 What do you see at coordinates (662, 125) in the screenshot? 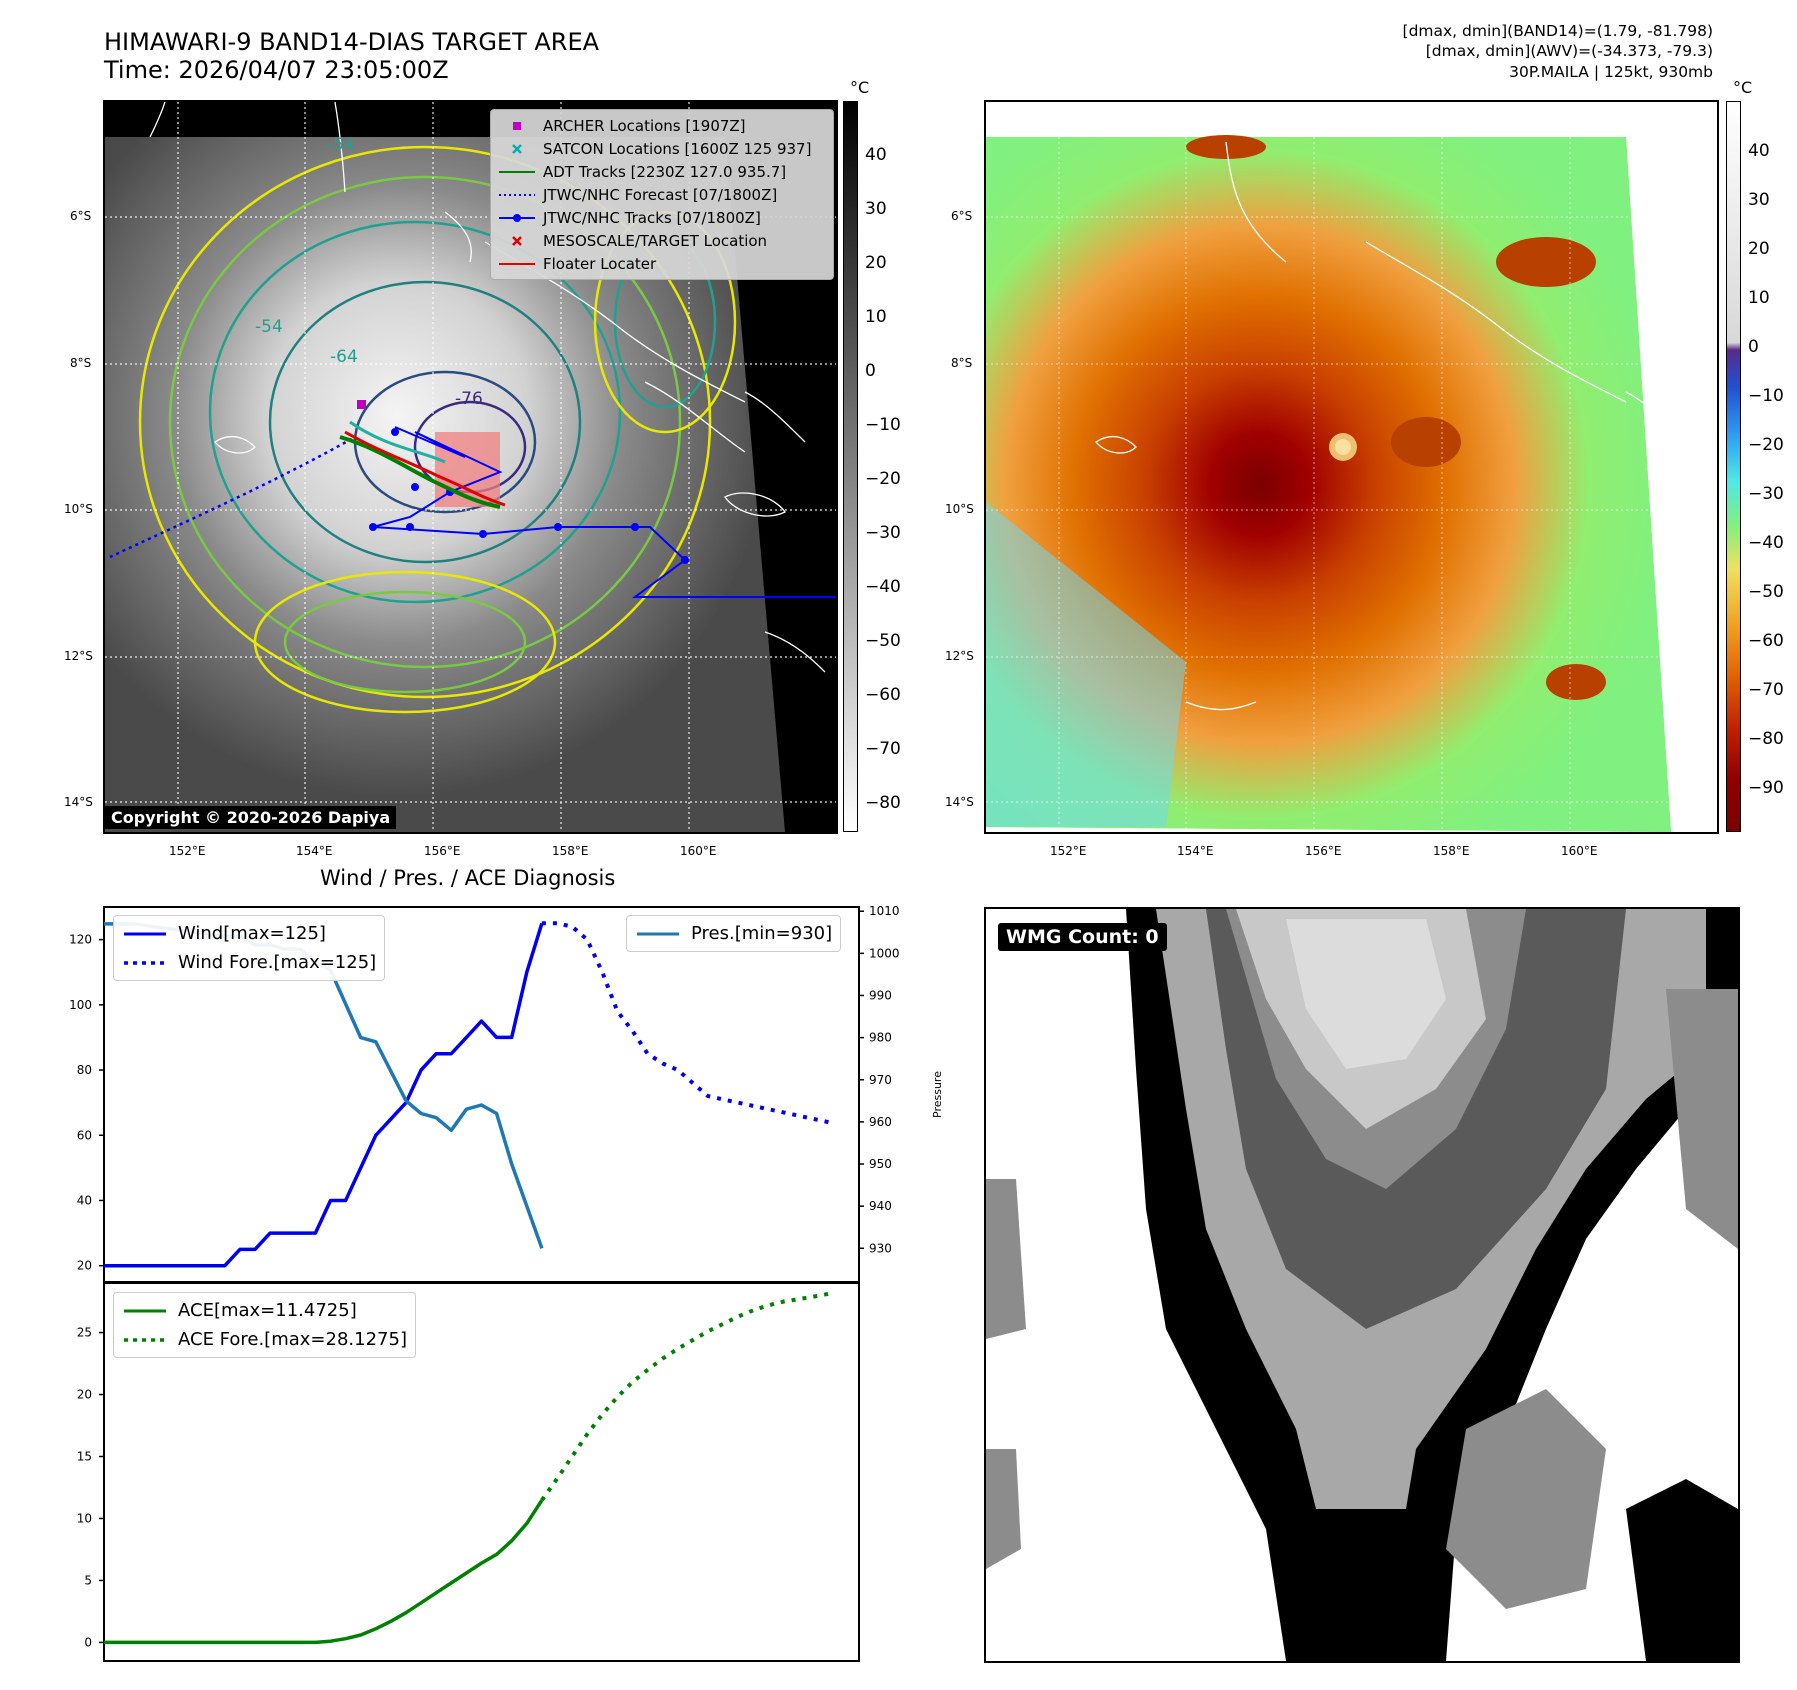
I see `legend-archer: ARCHER Locations [1907Z]` at bounding box center [662, 125].